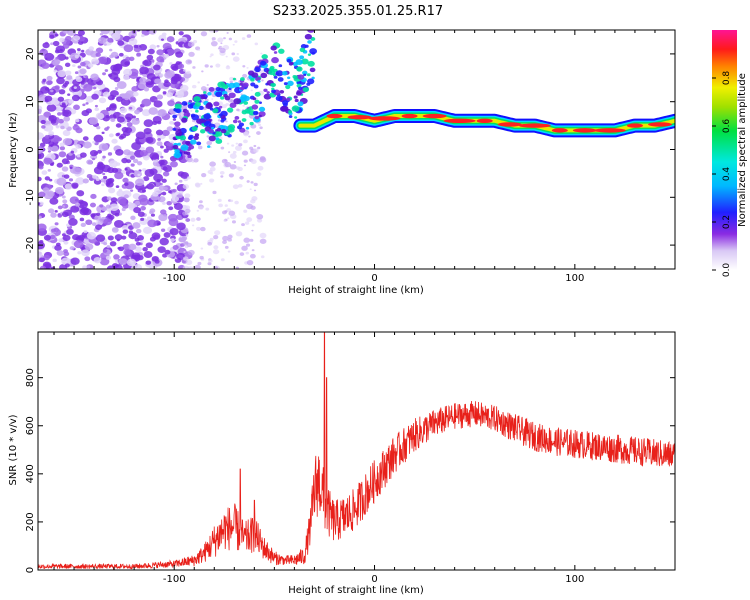 Image resolution: width=750 pixels, height=600 pixels. I want to click on colorbar-tick-label: 0.8, so click(727, 78).